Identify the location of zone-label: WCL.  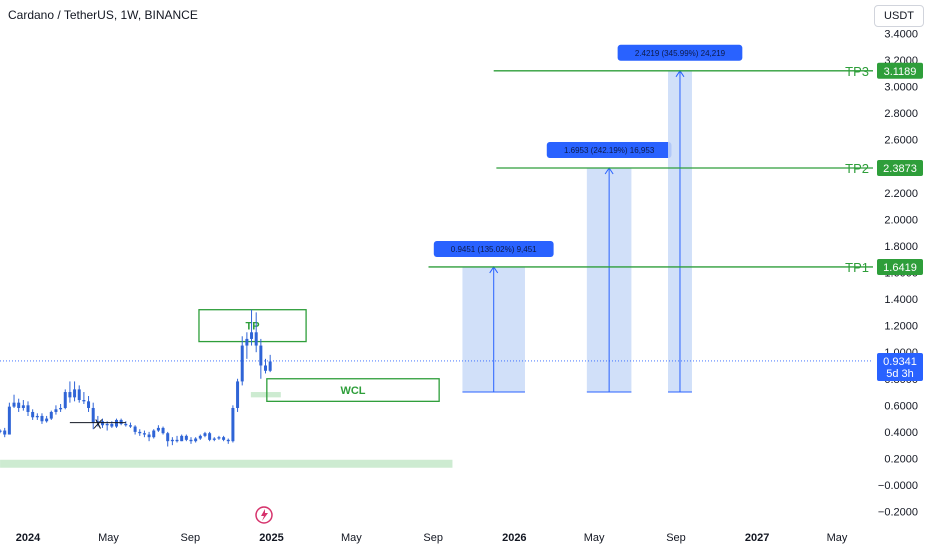
(352, 391).